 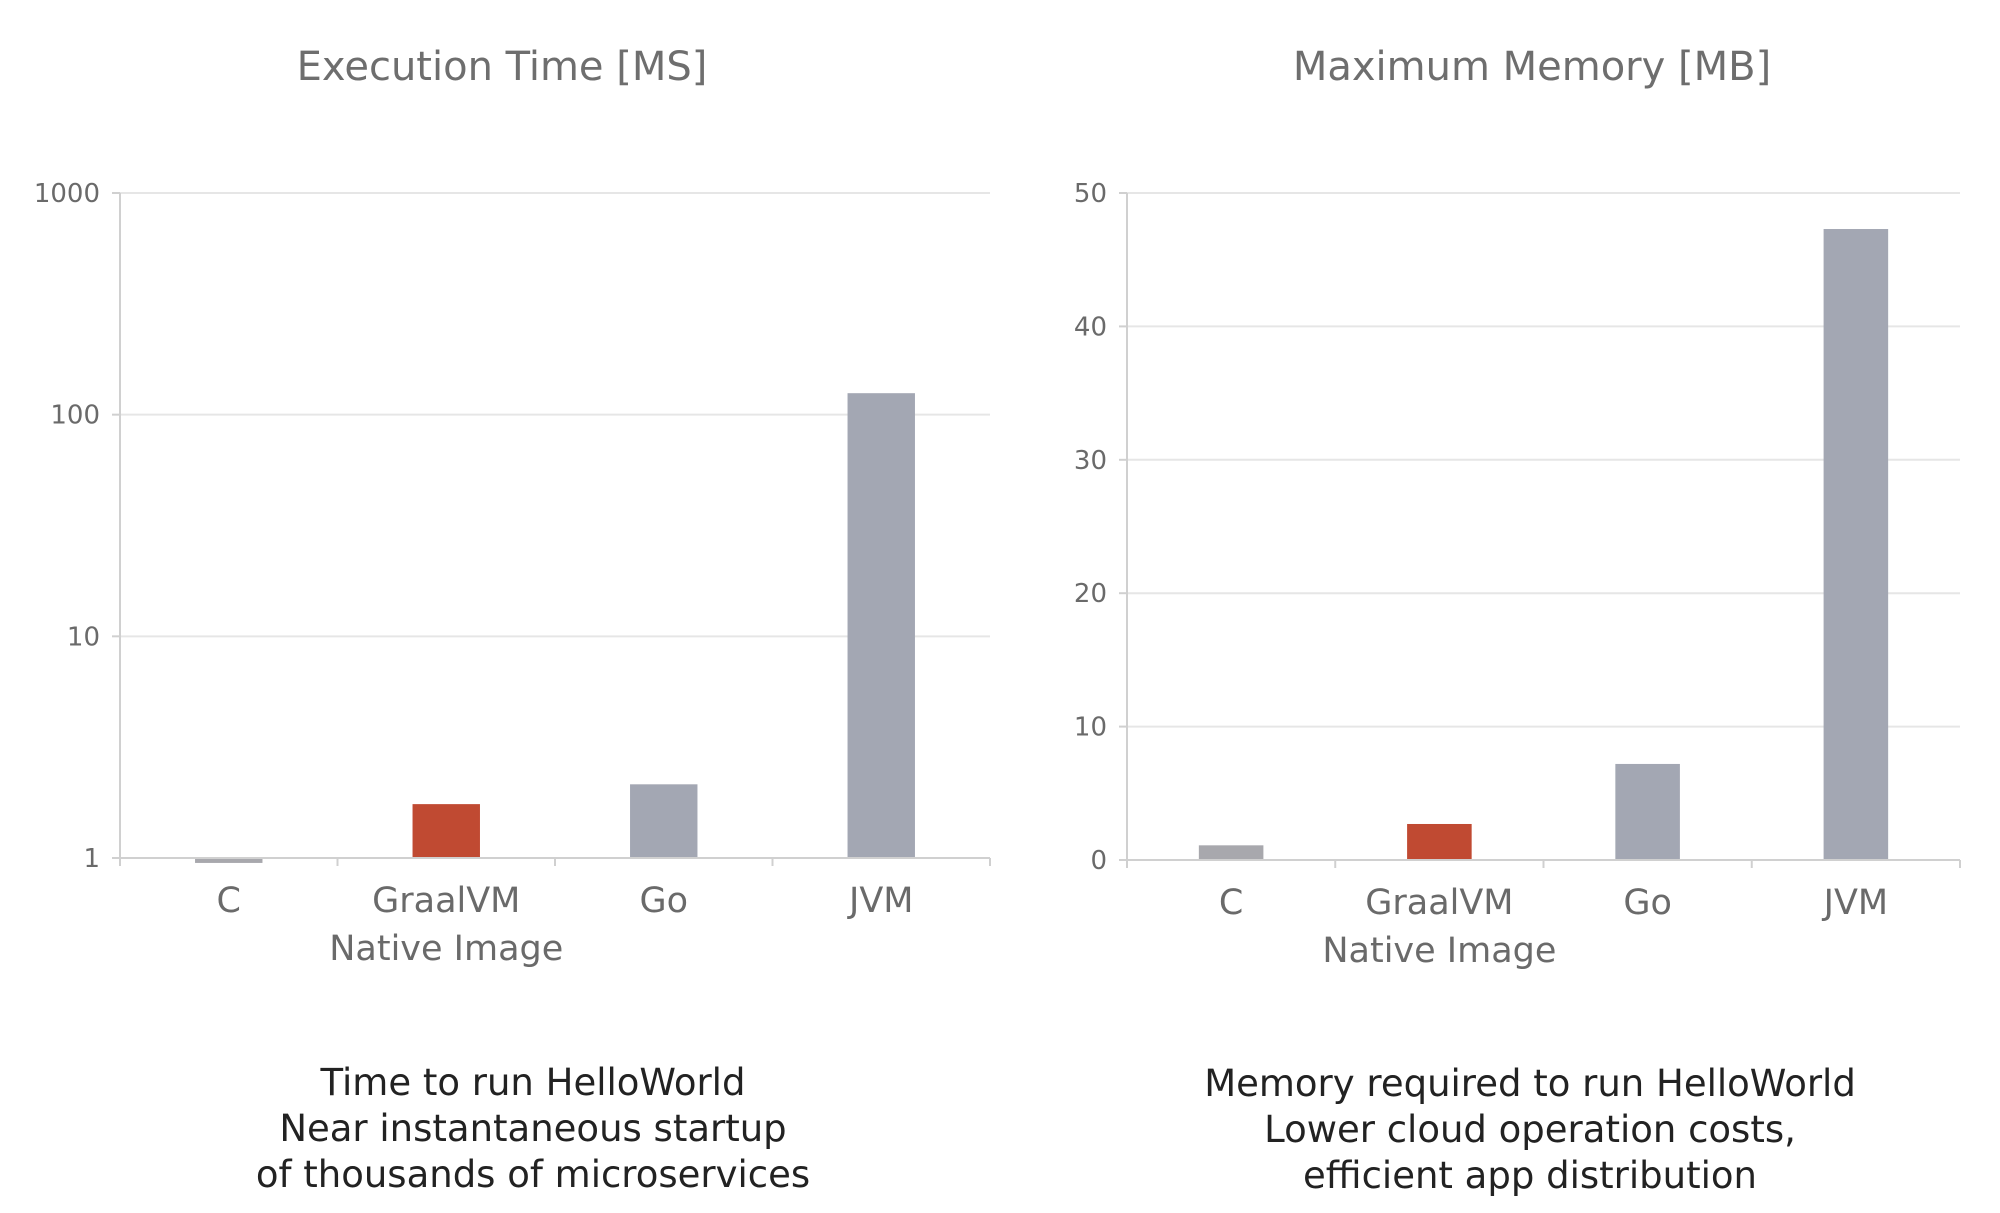 I want to click on y-tick-label: 20, so click(x=1090, y=594).